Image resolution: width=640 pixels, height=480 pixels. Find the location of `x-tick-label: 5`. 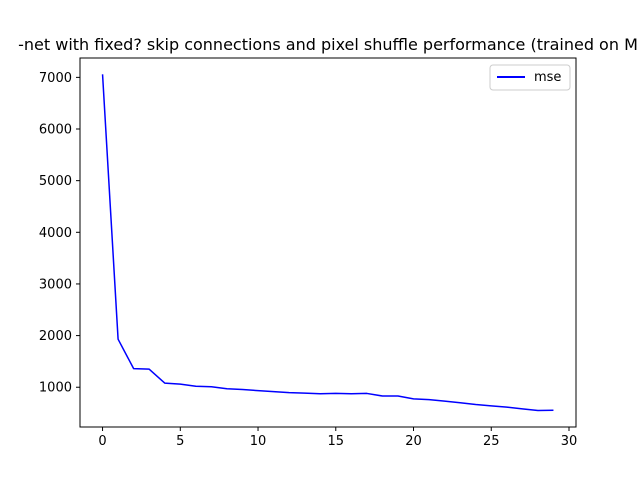

x-tick-label: 5 is located at coordinates (180, 441).